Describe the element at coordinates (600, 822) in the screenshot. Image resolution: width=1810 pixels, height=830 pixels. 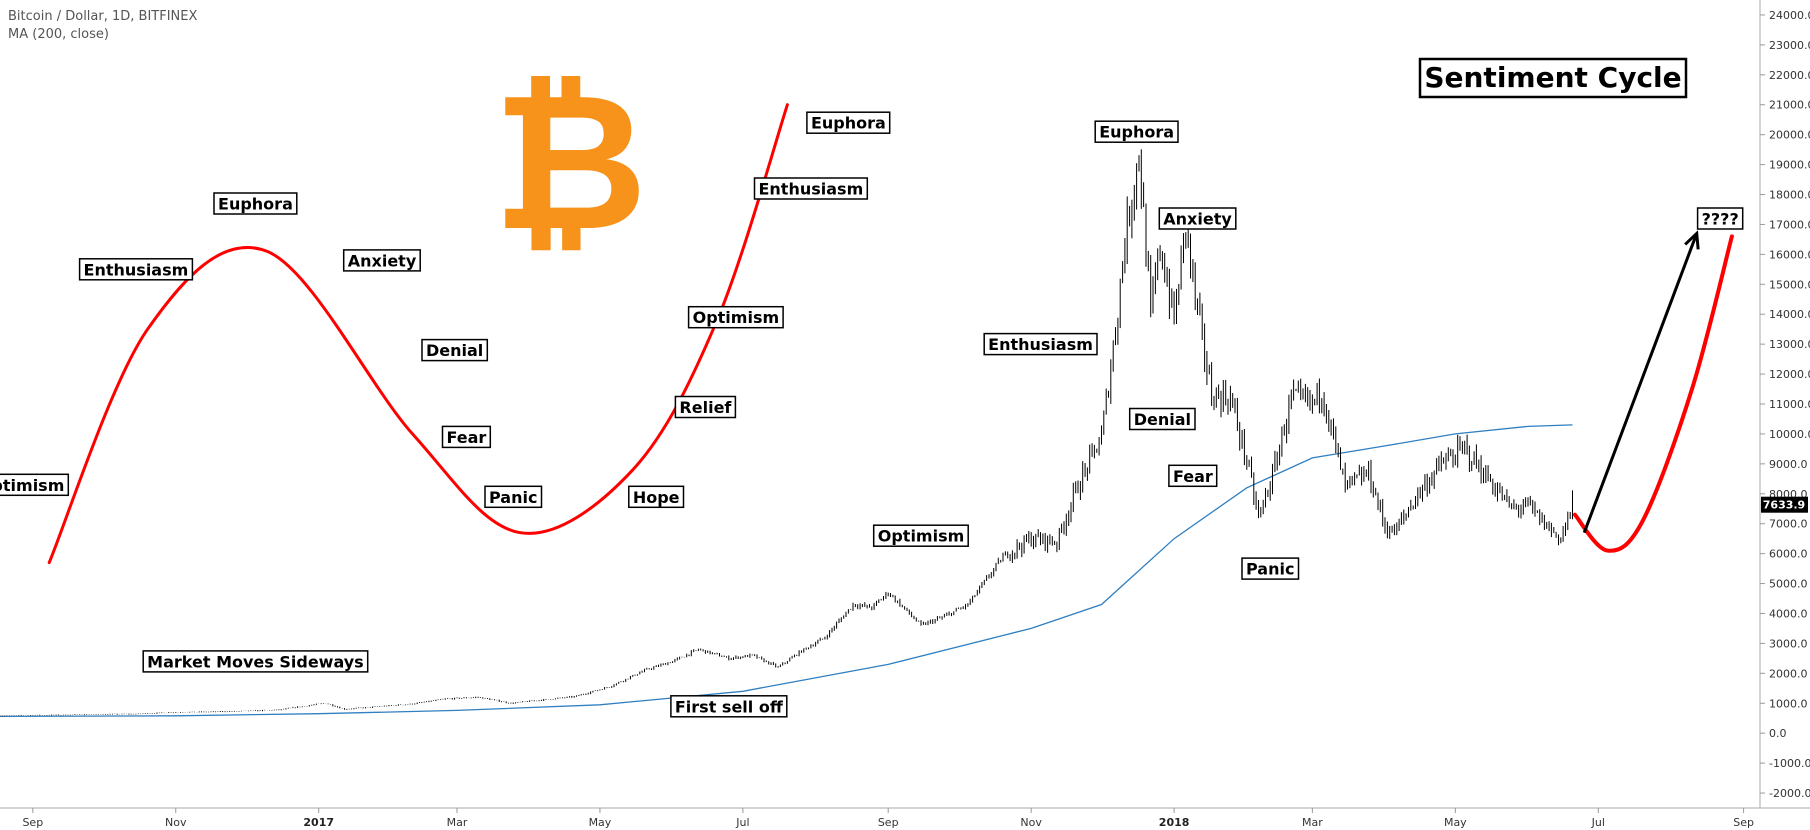
I see `x-tick-label: May` at that location.